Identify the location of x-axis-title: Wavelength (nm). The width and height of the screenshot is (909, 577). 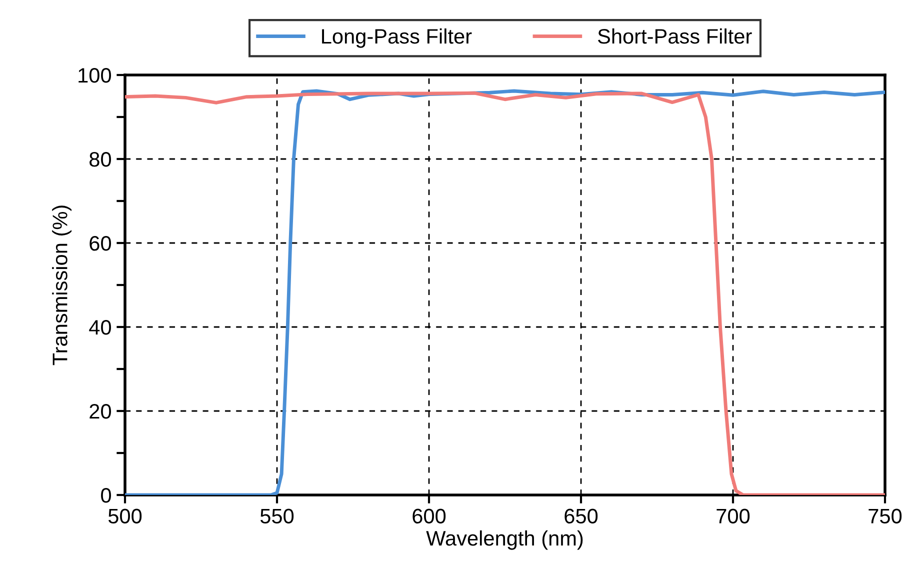
(504, 540).